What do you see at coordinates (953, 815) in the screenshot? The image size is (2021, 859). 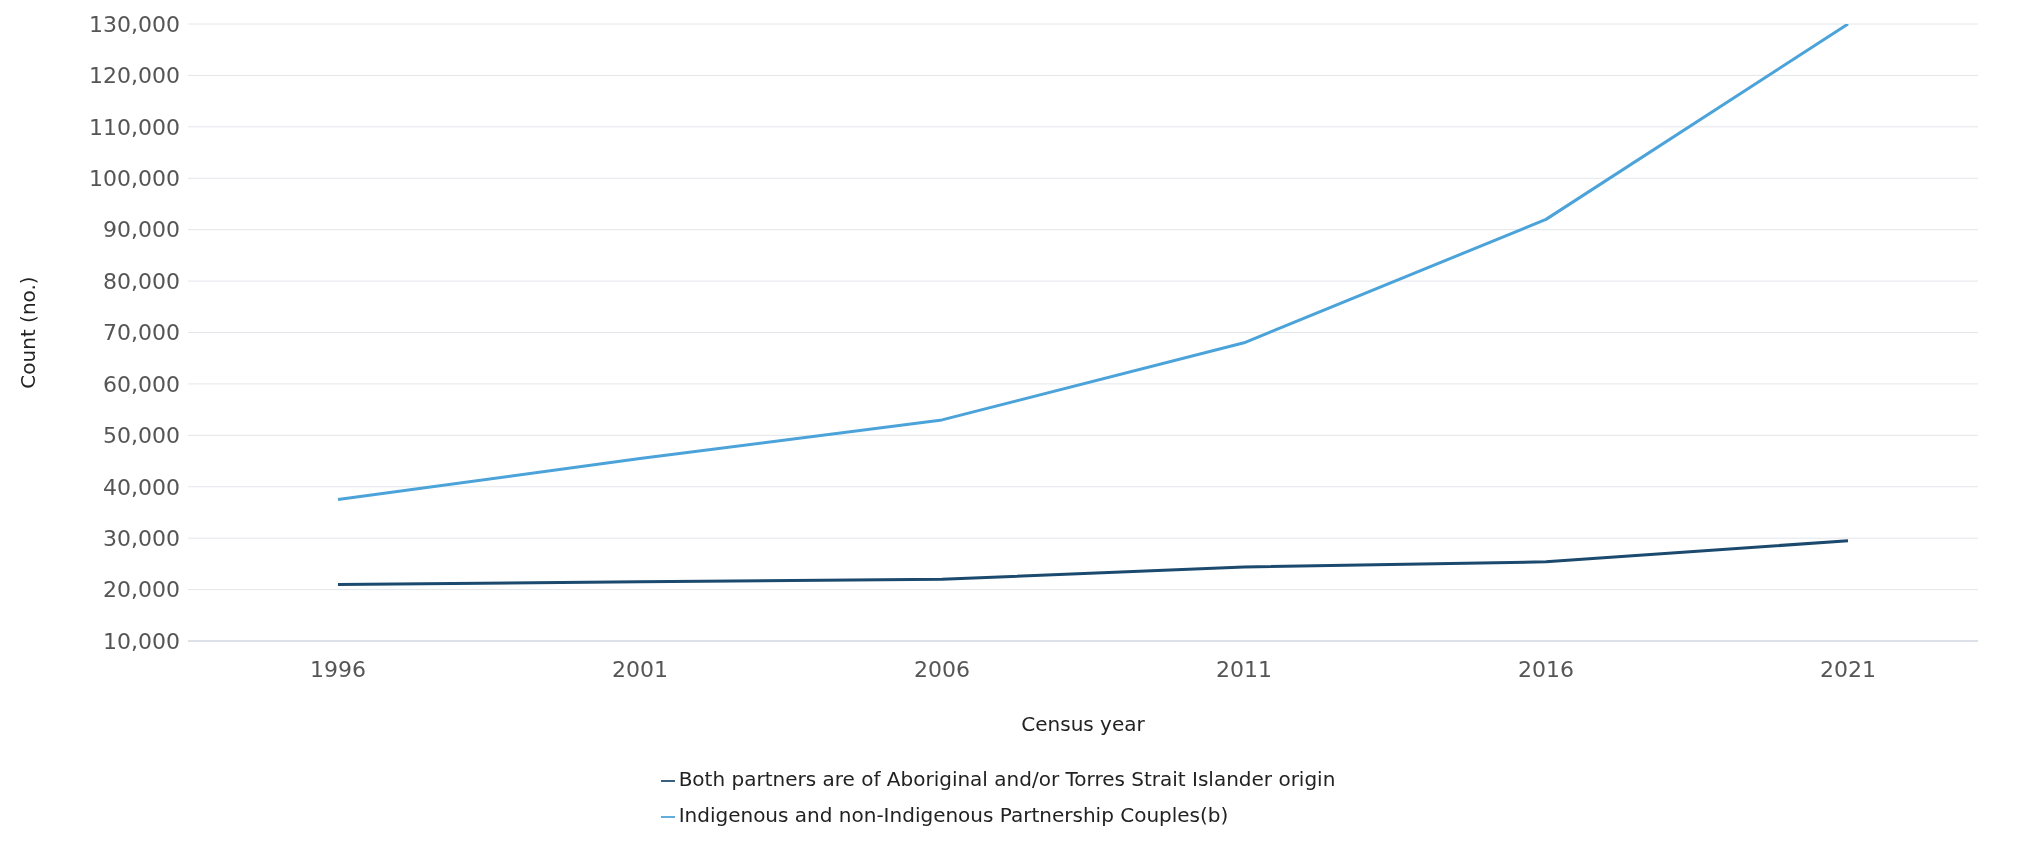 I see `legend-label: Indigenous and non-Indigenous Partnership Couples(b)` at bounding box center [953, 815].